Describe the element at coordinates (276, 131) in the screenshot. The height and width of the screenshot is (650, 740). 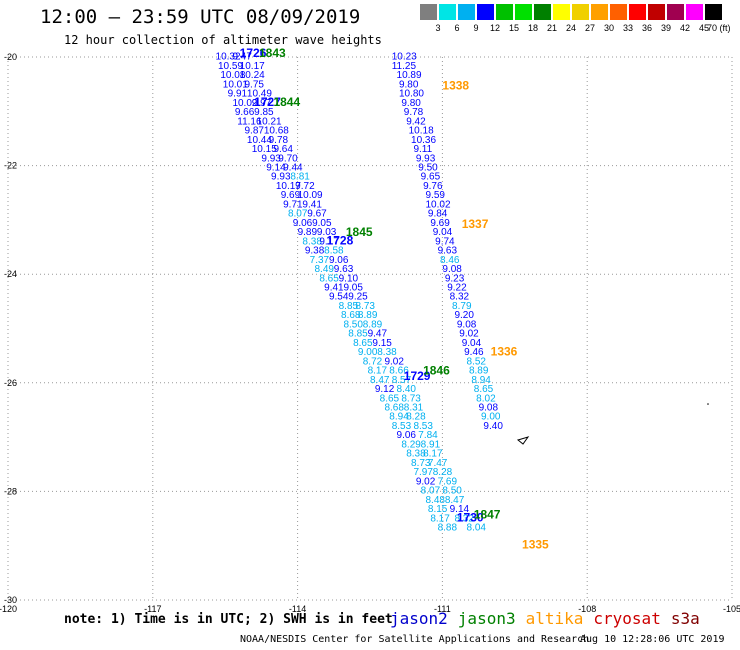
I see `wave-height-value: 10.68` at that location.